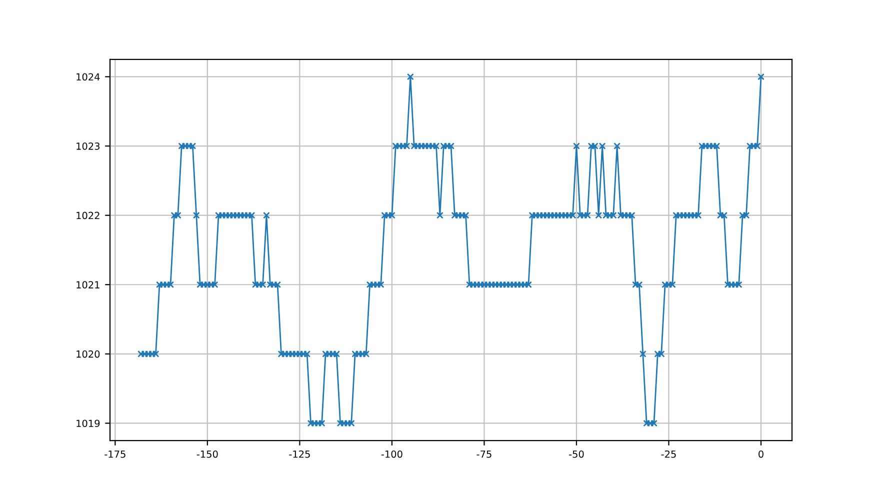  Describe the element at coordinates (115, 454) in the screenshot. I see `x-tick-label: -175` at that location.